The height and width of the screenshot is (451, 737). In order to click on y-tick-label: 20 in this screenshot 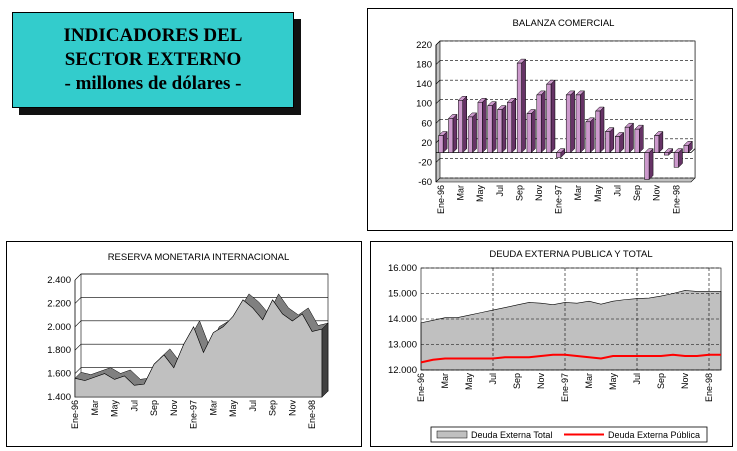, I will do `click(426, 143)`.